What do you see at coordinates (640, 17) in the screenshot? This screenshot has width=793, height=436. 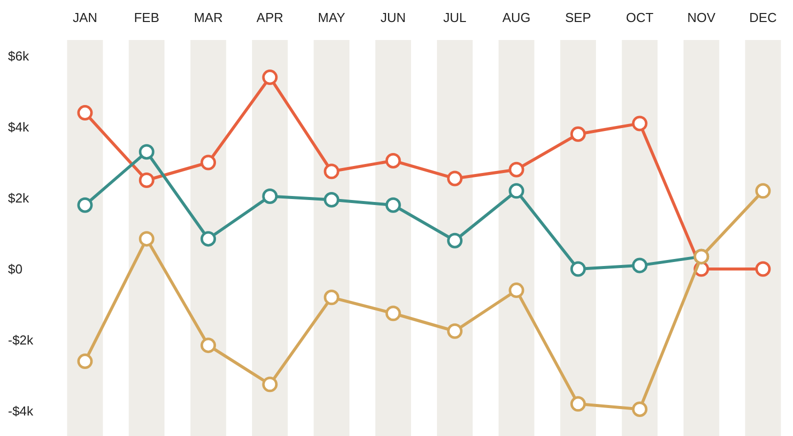 I see `x-tick-label: OCT` at bounding box center [640, 17].